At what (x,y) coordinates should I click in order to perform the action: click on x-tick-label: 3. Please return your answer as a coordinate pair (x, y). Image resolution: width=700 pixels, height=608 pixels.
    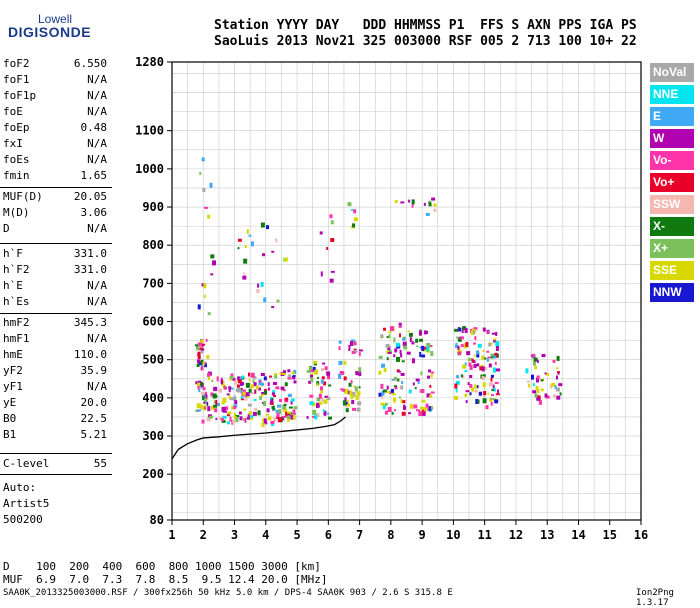
    Looking at the image, I should click on (234, 535).